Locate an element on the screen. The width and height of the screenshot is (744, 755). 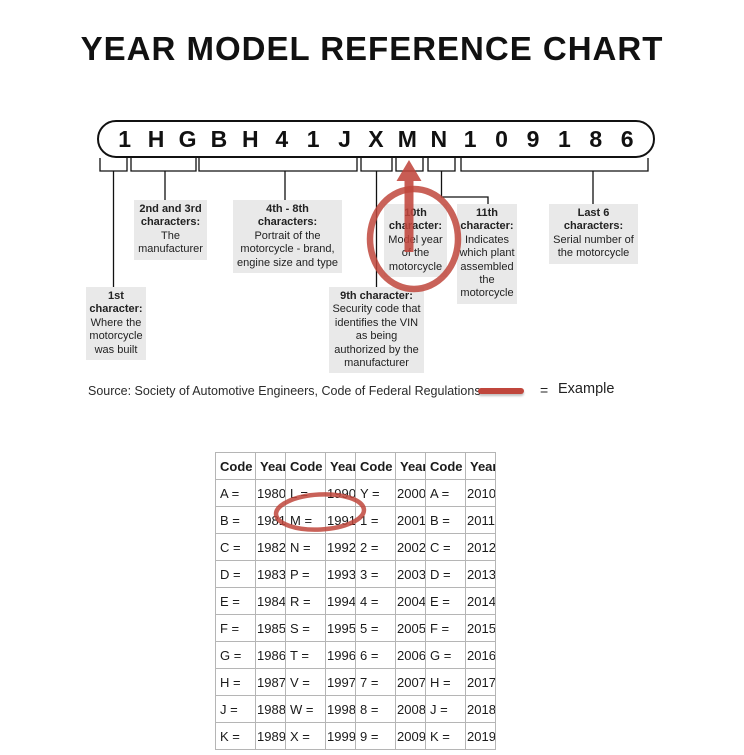
code-cell: A = is located at coordinates (235, 493).